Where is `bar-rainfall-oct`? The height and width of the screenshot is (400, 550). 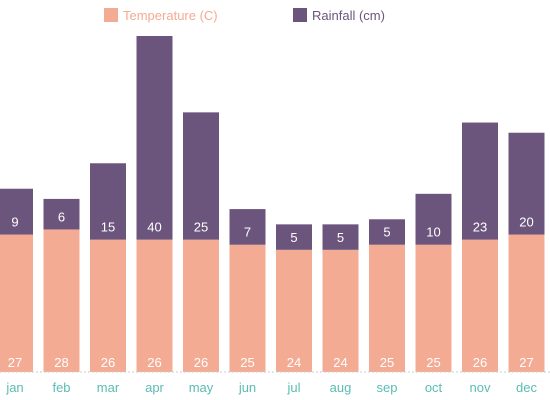
bar-rainfall-oct is located at coordinates (433, 219).